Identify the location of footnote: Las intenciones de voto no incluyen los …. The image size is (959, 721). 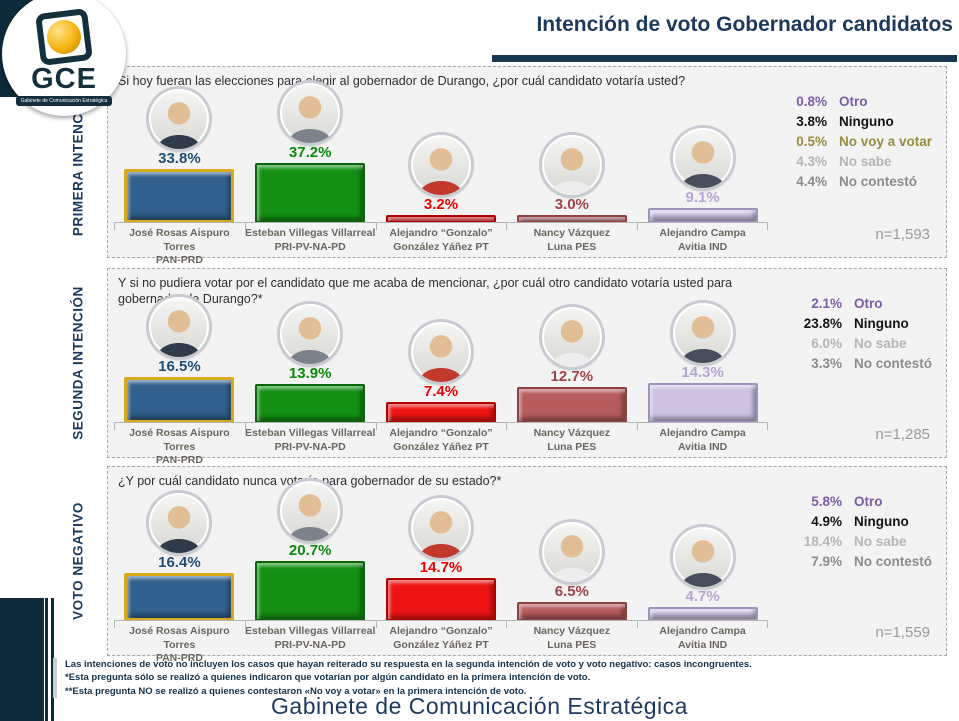
(408, 664).